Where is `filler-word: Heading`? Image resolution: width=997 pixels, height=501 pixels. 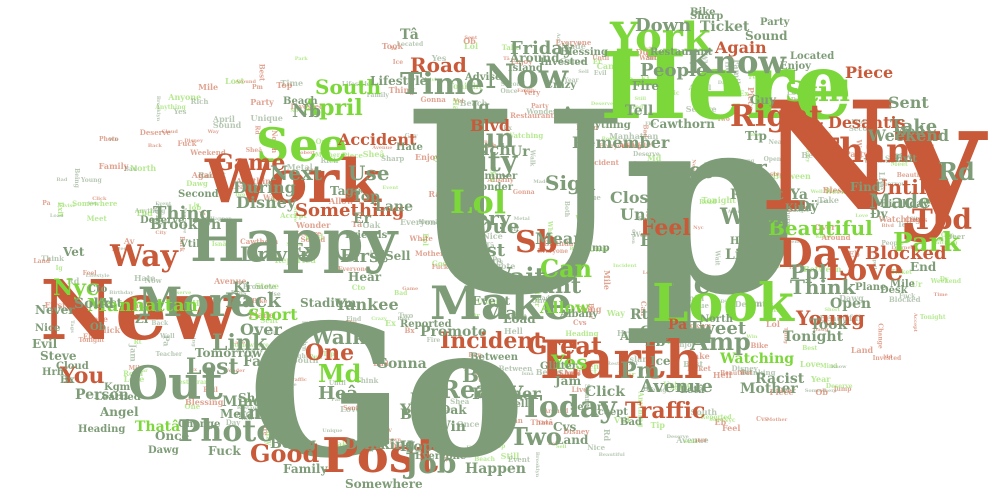 filler-word: Heading is located at coordinates (582, 334).